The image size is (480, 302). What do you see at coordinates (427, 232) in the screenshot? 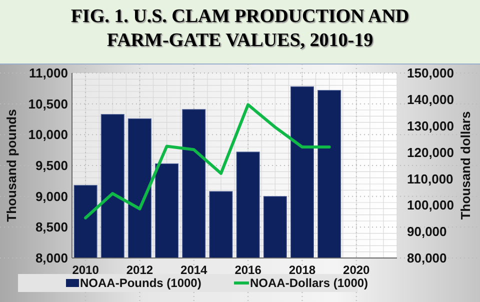
I see `y2-tick-label: 90,000` at bounding box center [427, 232].